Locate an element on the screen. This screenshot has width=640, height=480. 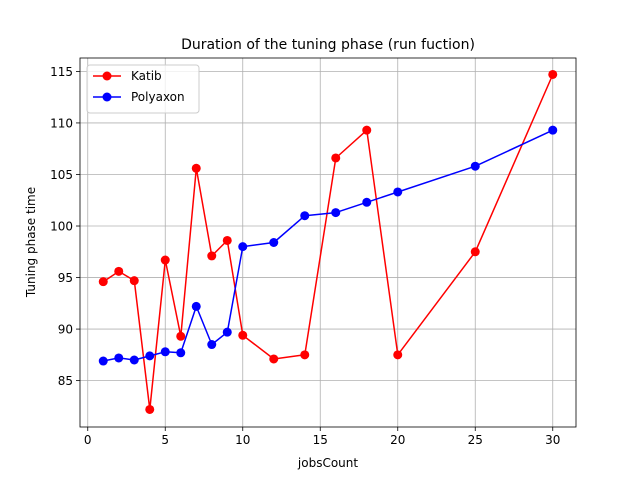
legend-box is located at coordinates (143, 89).